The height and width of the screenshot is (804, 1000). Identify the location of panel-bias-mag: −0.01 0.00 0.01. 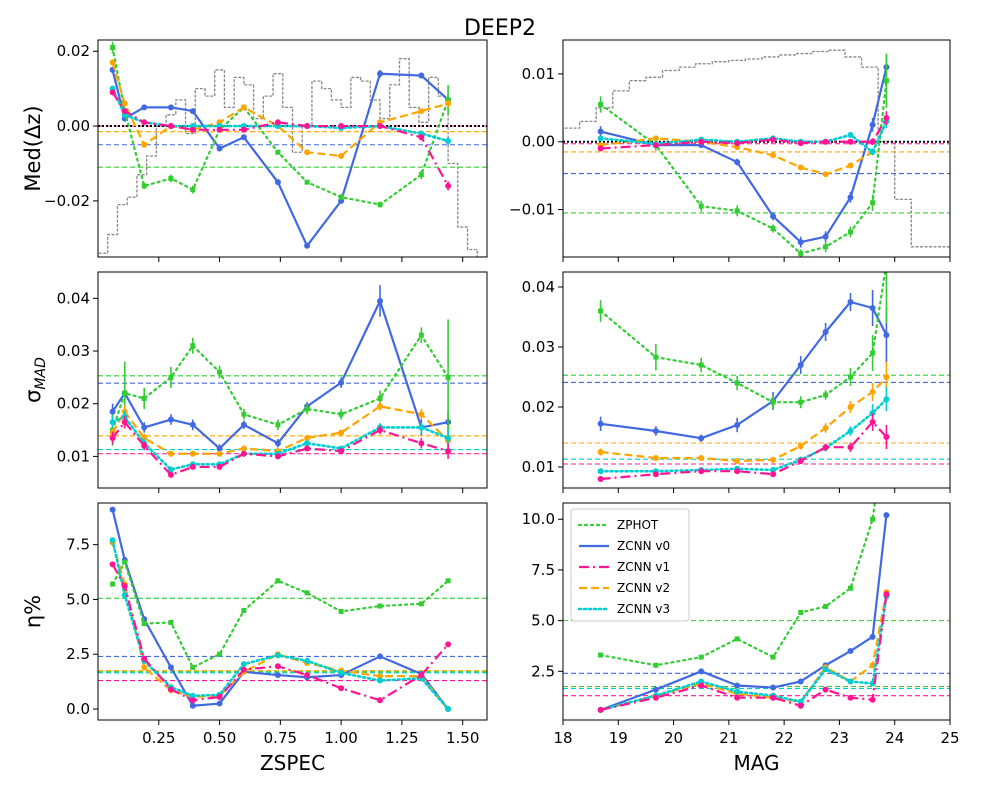
(730, 150).